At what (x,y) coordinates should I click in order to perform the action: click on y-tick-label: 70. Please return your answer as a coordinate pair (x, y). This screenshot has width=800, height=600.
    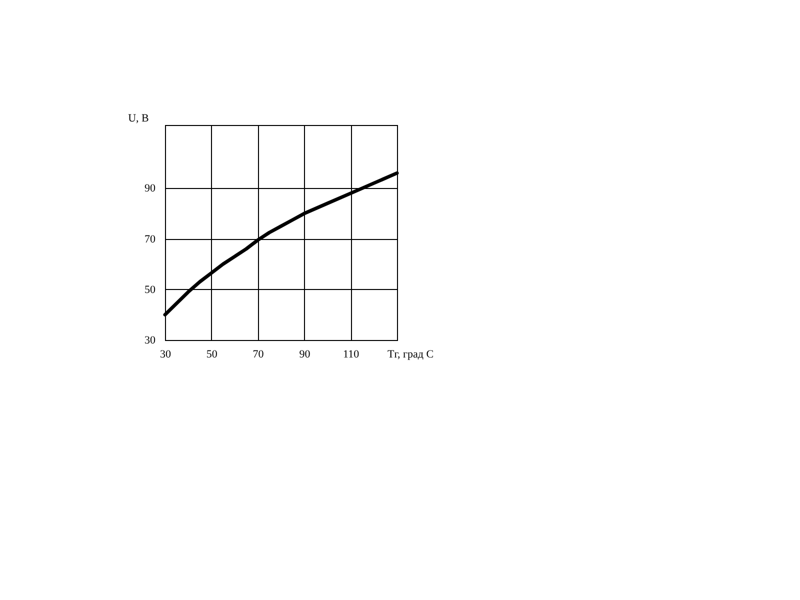
    Looking at the image, I should click on (150, 239).